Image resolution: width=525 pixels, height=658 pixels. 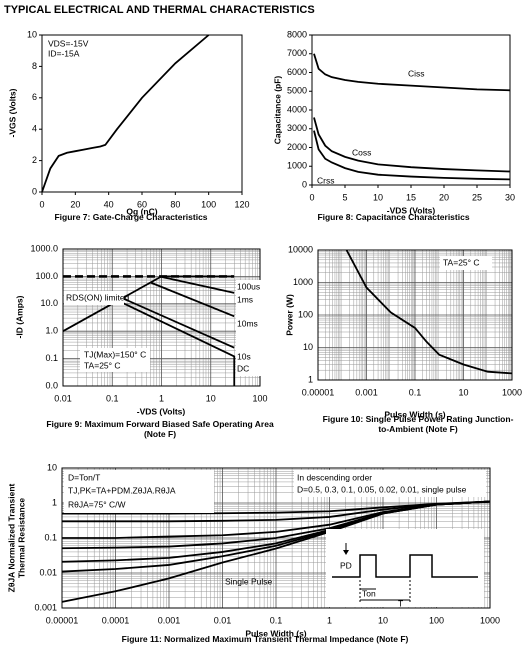 What do you see at coordinates (297, 72) in the screenshot?
I see `y-tick-label: 6000` at bounding box center [297, 72].